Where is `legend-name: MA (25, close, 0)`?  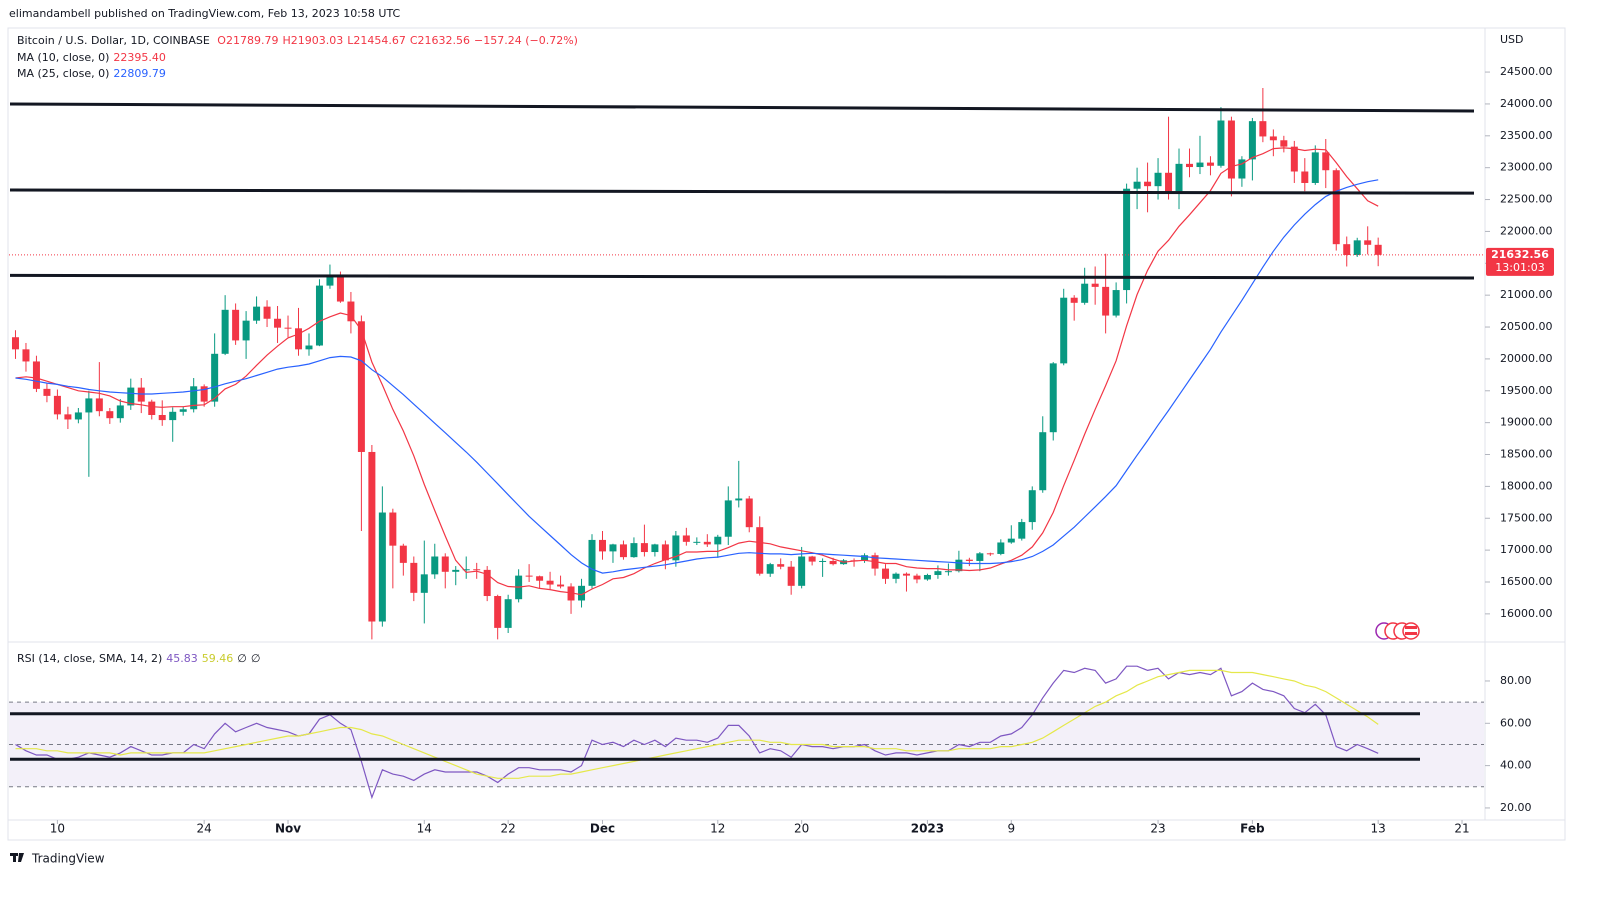 legend-name: MA (25, close, 0) is located at coordinates (63, 73).